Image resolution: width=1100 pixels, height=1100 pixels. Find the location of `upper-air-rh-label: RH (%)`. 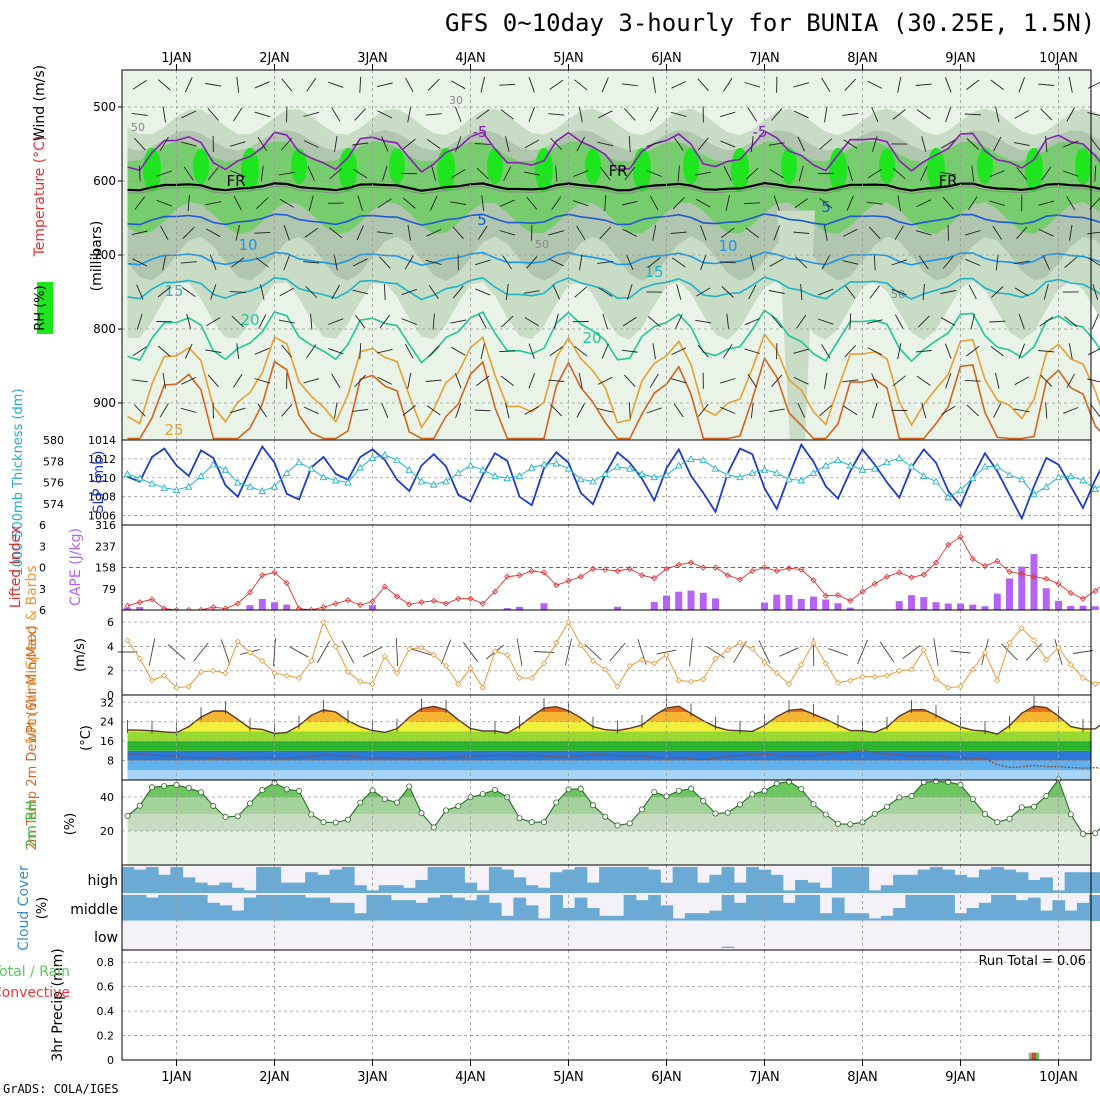

upper-air-rh-label: RH (%) is located at coordinates (40, 307).